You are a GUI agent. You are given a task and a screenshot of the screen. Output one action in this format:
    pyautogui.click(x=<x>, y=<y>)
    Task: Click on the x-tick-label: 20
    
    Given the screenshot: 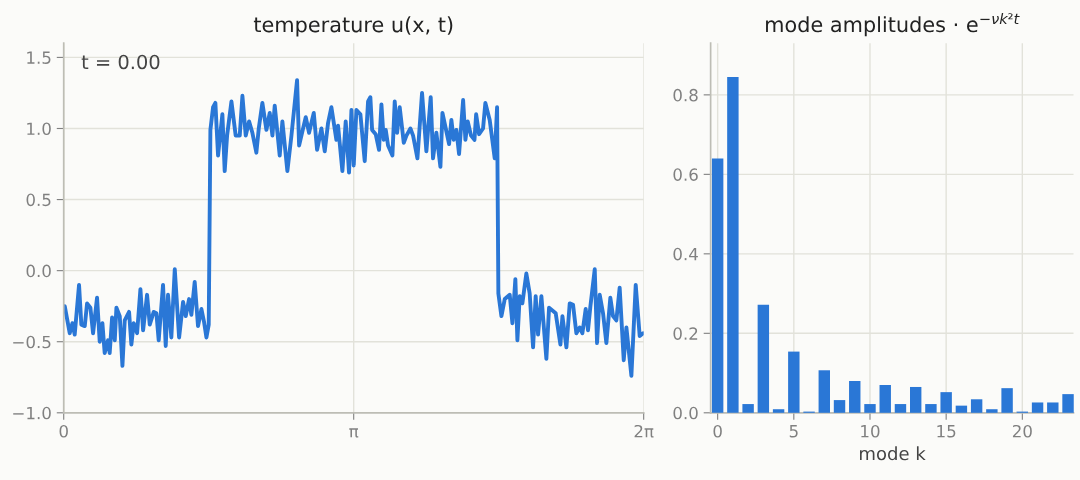 What is the action you would take?
    pyautogui.click(x=1022, y=431)
    